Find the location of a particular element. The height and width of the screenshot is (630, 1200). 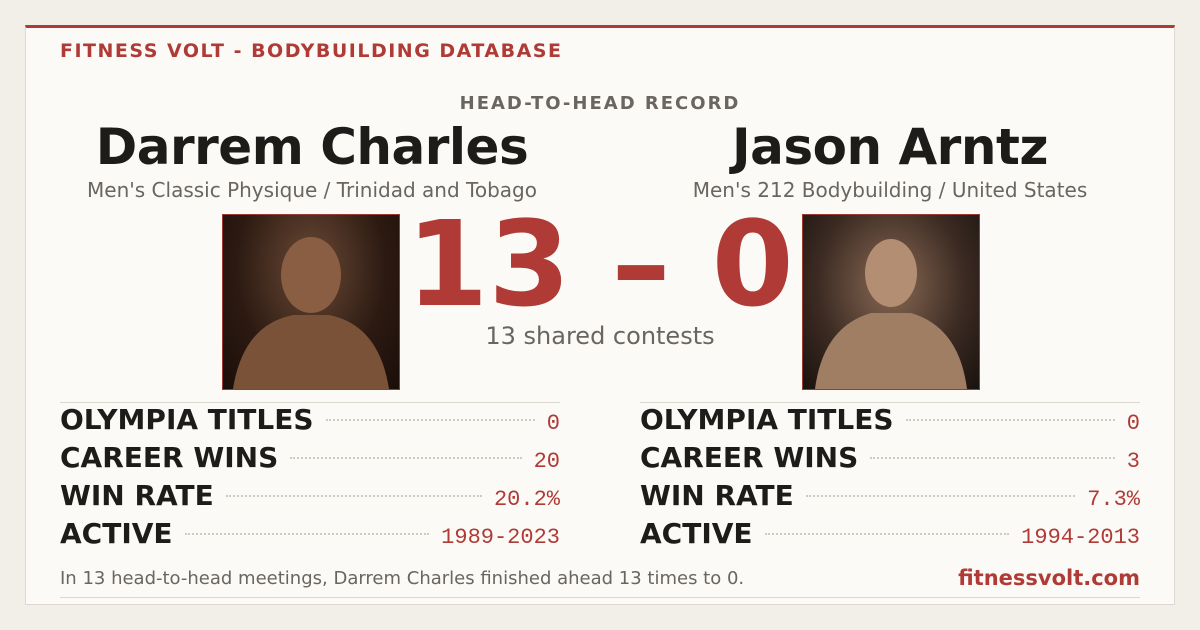

stat-row: WIN RATE 20.2% is located at coordinates (310, 498).